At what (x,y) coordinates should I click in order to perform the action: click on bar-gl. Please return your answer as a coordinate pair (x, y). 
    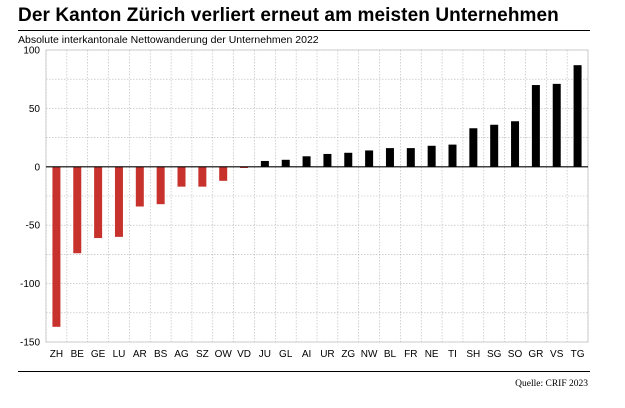
    Looking at the image, I should click on (285, 163).